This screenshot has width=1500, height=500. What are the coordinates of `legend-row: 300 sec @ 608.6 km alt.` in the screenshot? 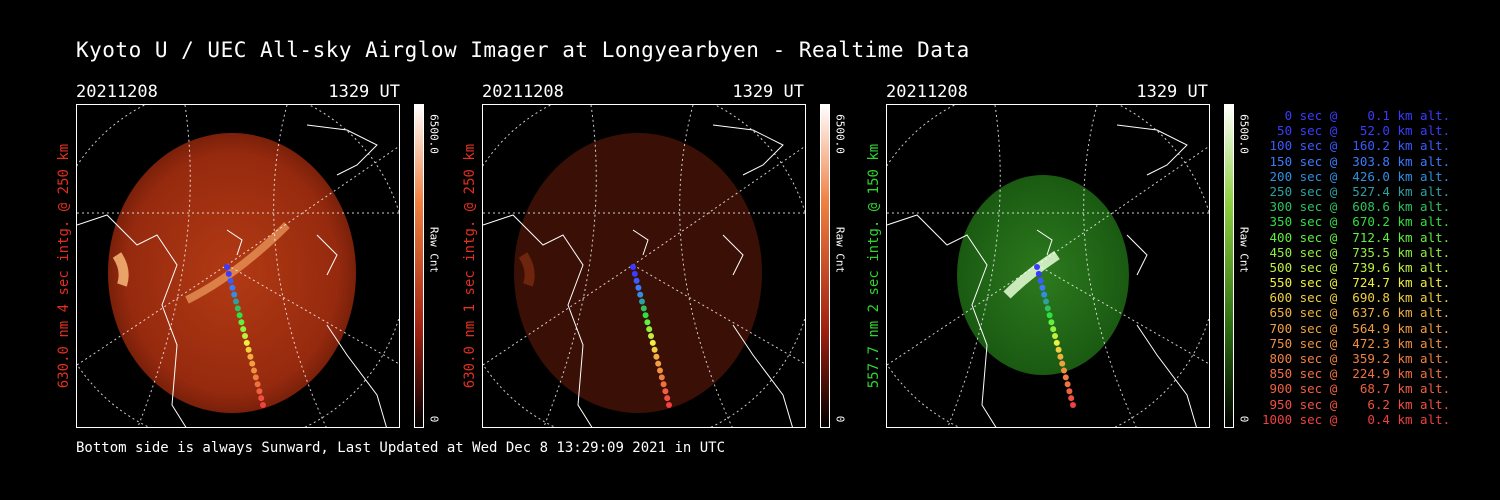 It's located at (1356, 207).